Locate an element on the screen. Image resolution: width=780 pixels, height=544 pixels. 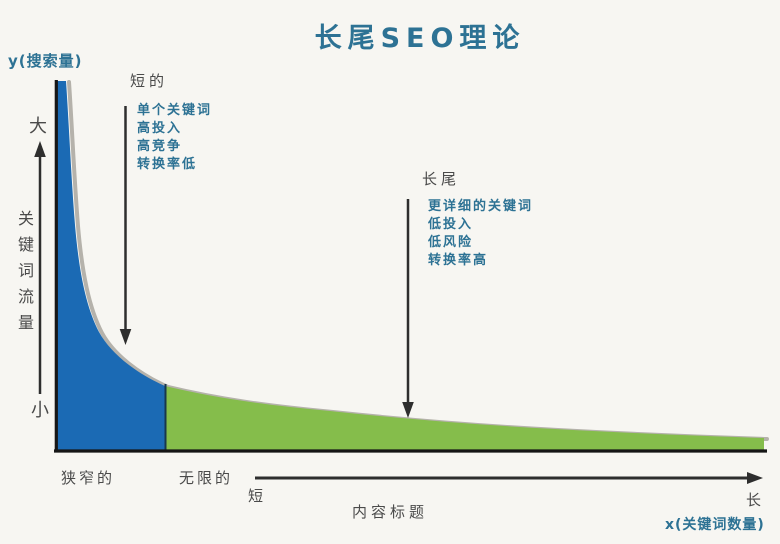
tail-annotation-arrow is located at coordinates (408, 308).